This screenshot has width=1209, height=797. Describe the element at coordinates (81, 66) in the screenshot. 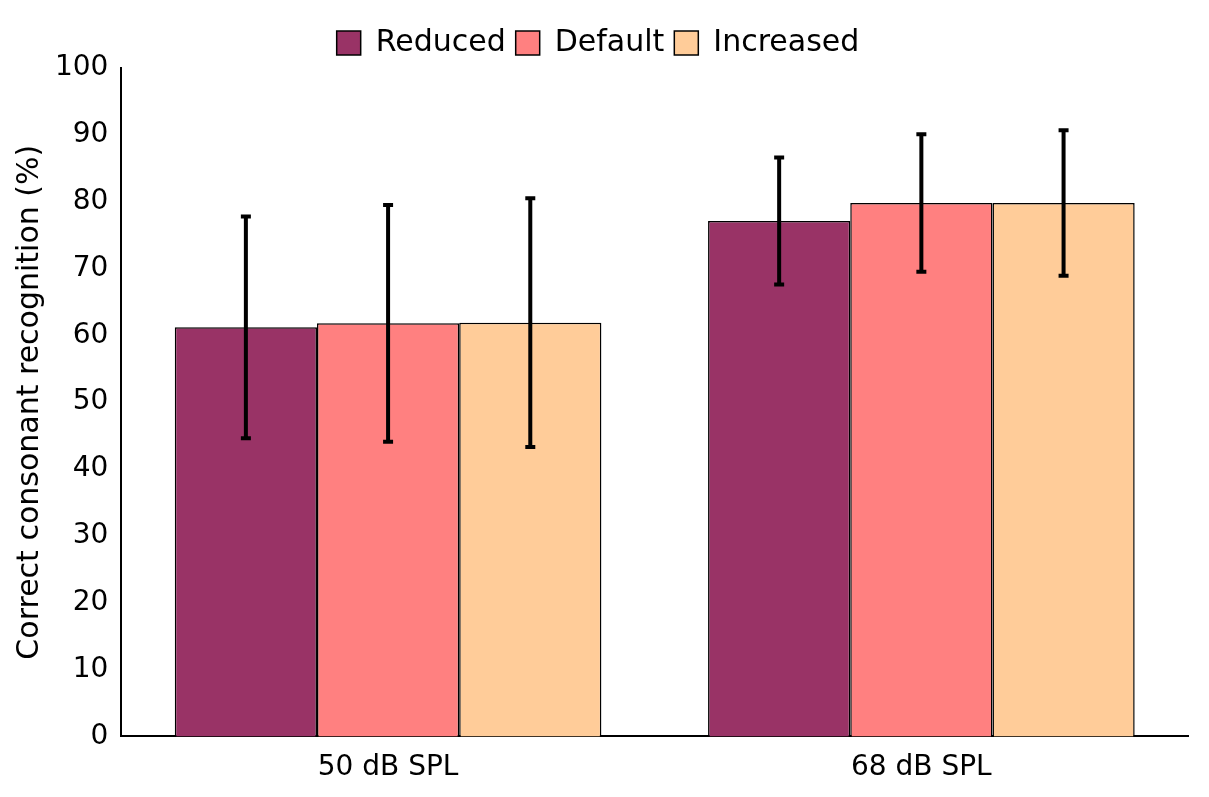

I see `y-tick-label: 100` at that location.